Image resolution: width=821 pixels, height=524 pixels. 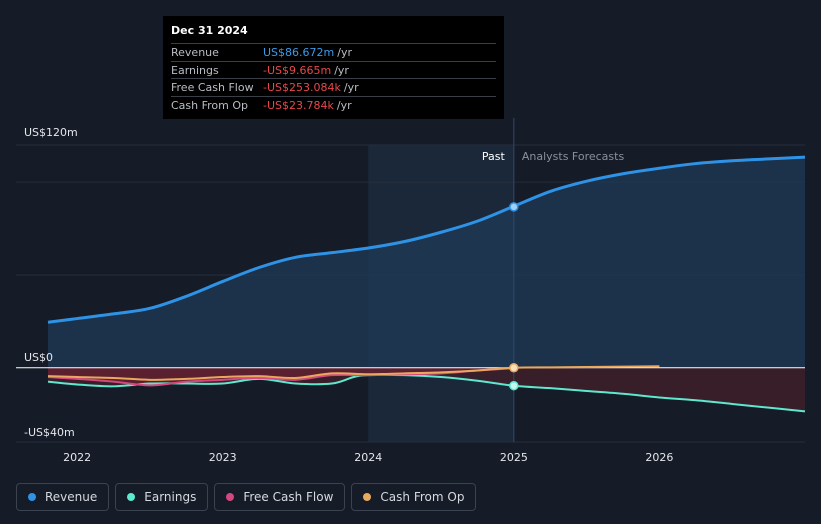 I want to click on x-tick-label: 2026, so click(x=659, y=457).